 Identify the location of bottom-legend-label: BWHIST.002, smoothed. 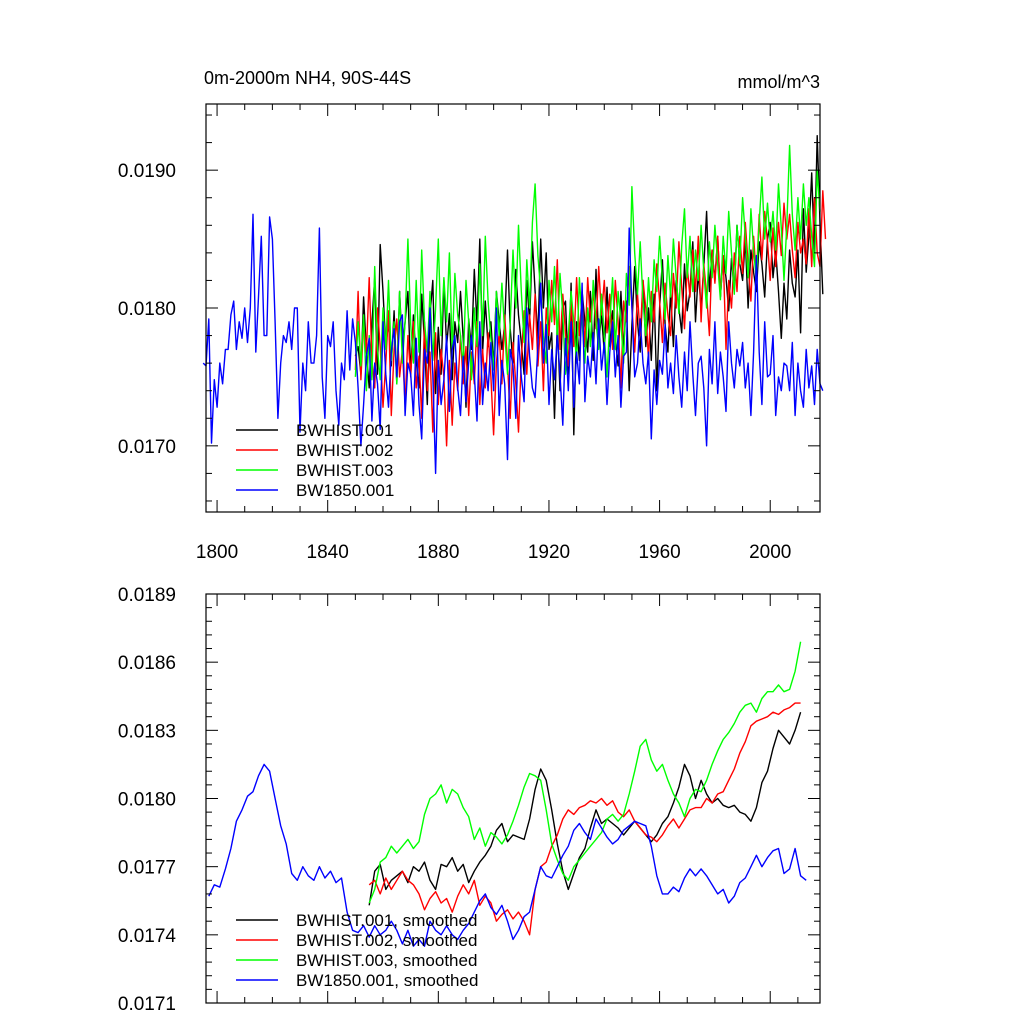
(386, 940).